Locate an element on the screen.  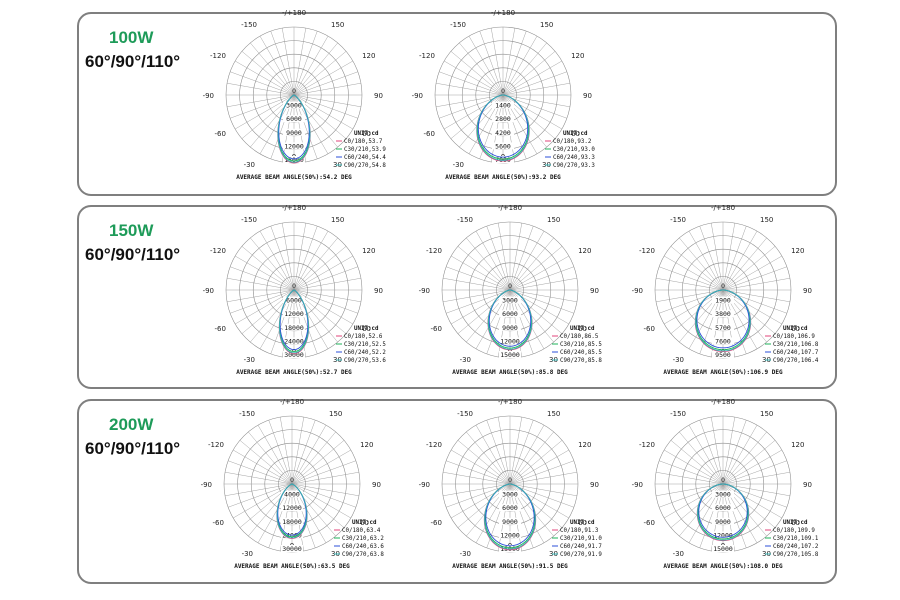
angle-label: 150 is located at coordinates (553, 414).